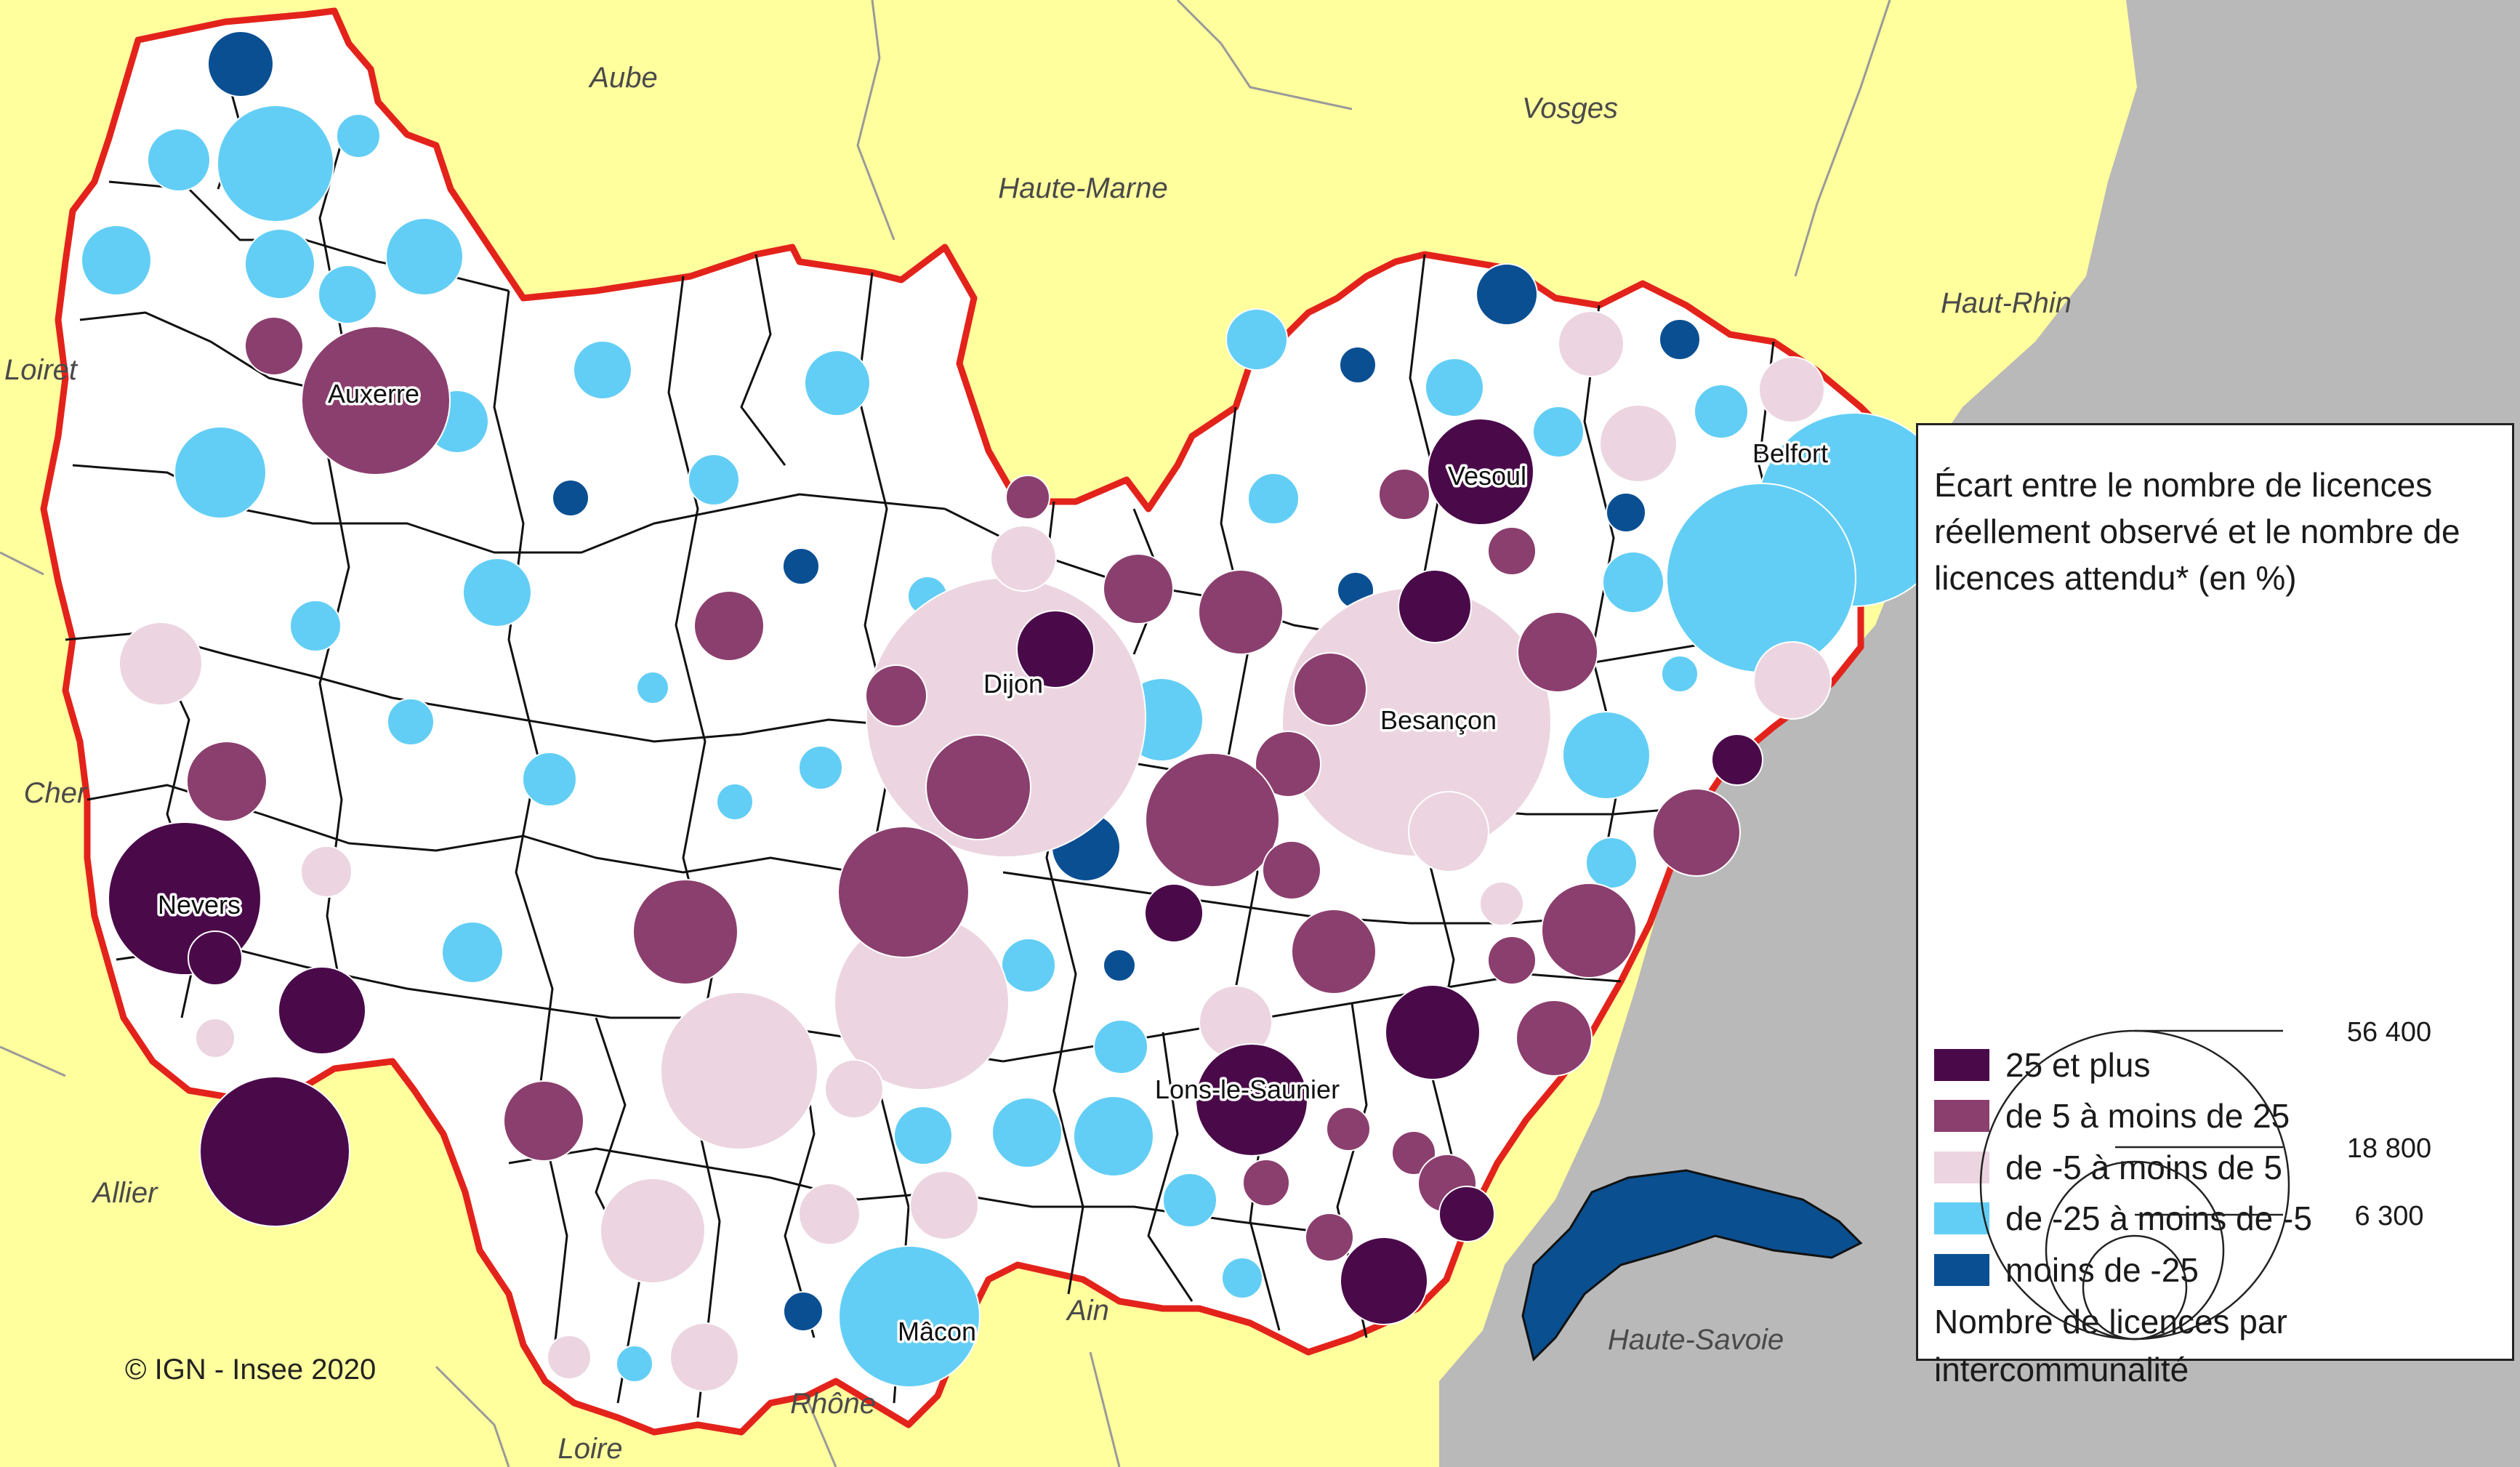  What do you see at coordinates (2144, 1167) in the screenshot?
I see `legend-class-label: de -5 à moins de 5` at bounding box center [2144, 1167].